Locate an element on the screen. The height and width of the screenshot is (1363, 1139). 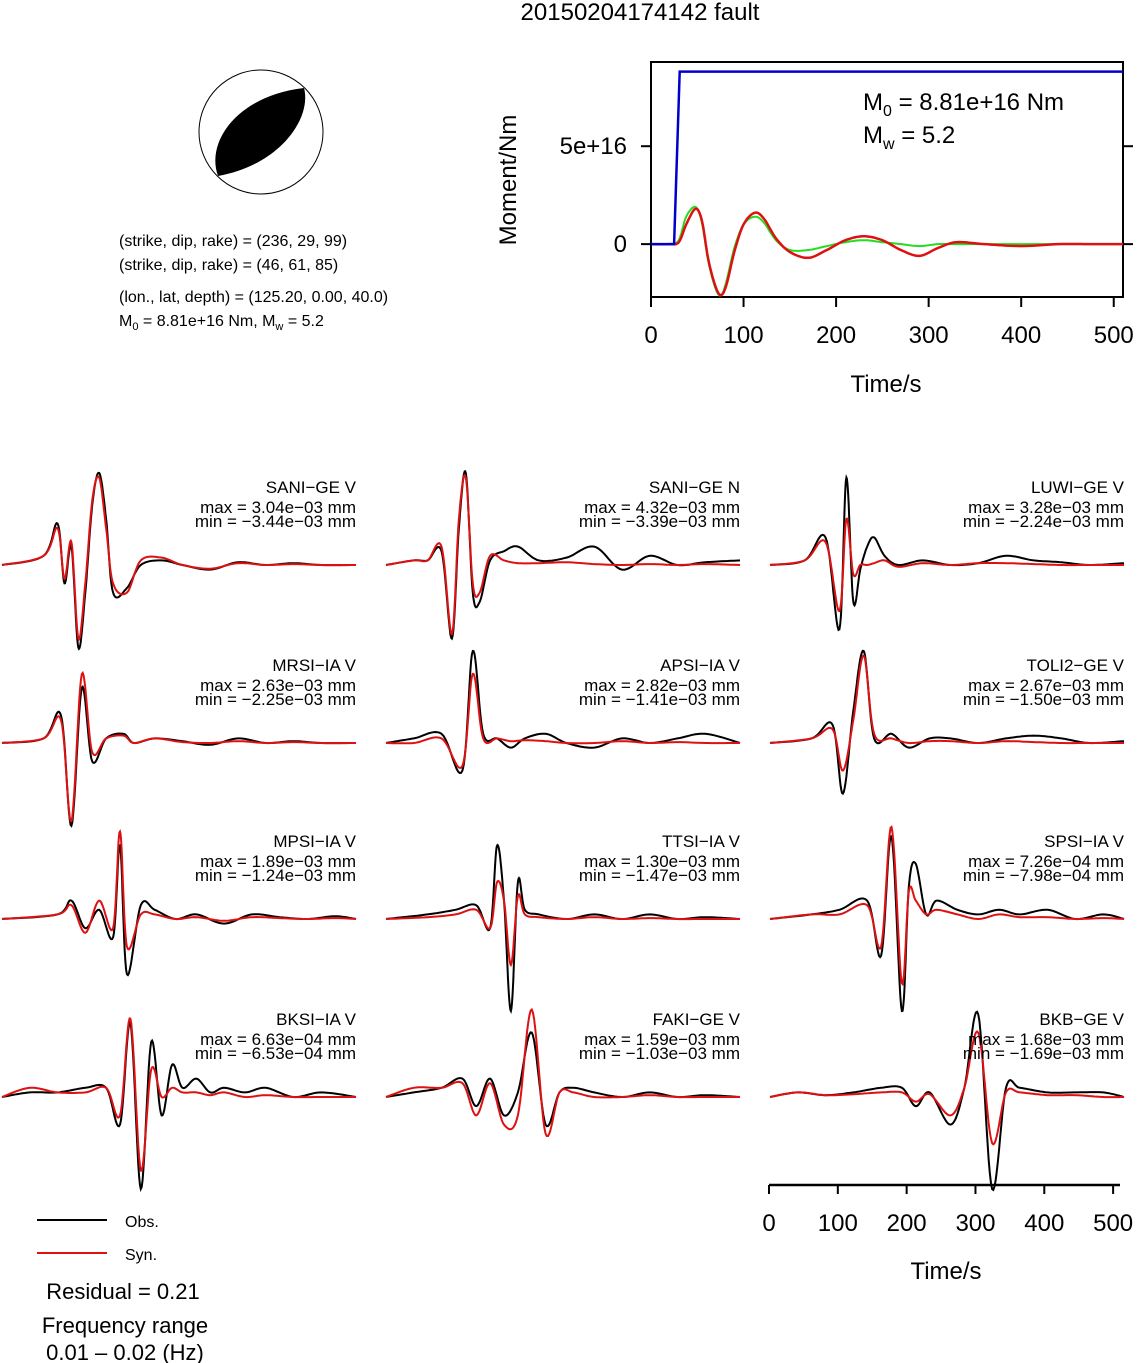
moment-plot-frame is located at coordinates (887, 179).